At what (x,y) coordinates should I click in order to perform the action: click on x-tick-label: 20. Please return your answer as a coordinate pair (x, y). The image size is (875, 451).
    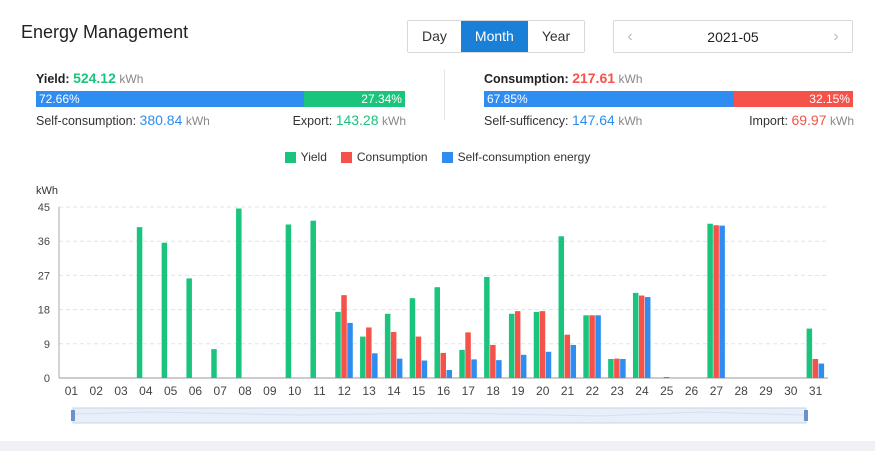
    Looking at the image, I should click on (543, 391).